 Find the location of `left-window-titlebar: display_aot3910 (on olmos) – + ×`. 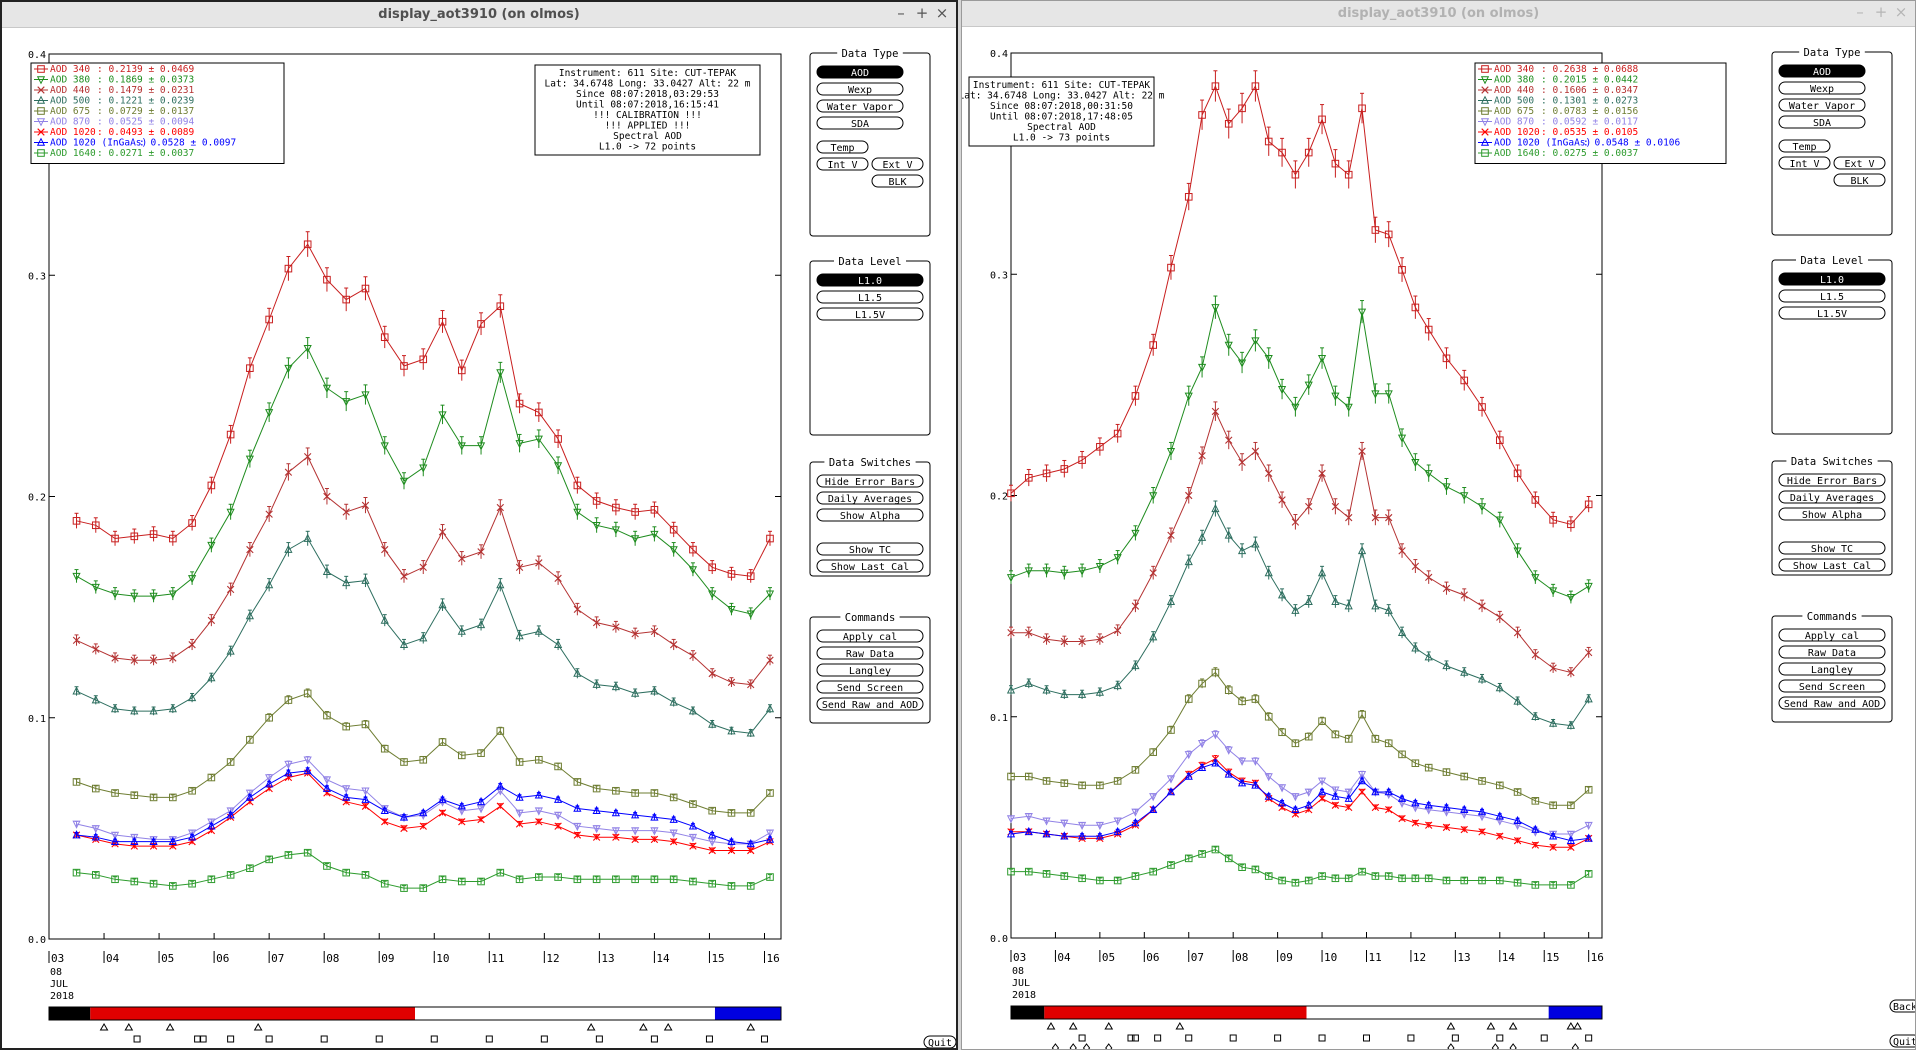

left-window-titlebar: display_aot3910 (on olmos) – + × is located at coordinates (479, 15).